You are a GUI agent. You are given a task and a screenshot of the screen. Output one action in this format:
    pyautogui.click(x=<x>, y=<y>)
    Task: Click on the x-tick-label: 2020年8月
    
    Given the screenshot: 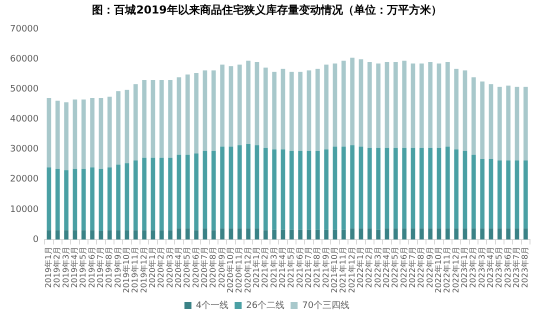 What is the action you would take?
    pyautogui.click(x=213, y=267)
    